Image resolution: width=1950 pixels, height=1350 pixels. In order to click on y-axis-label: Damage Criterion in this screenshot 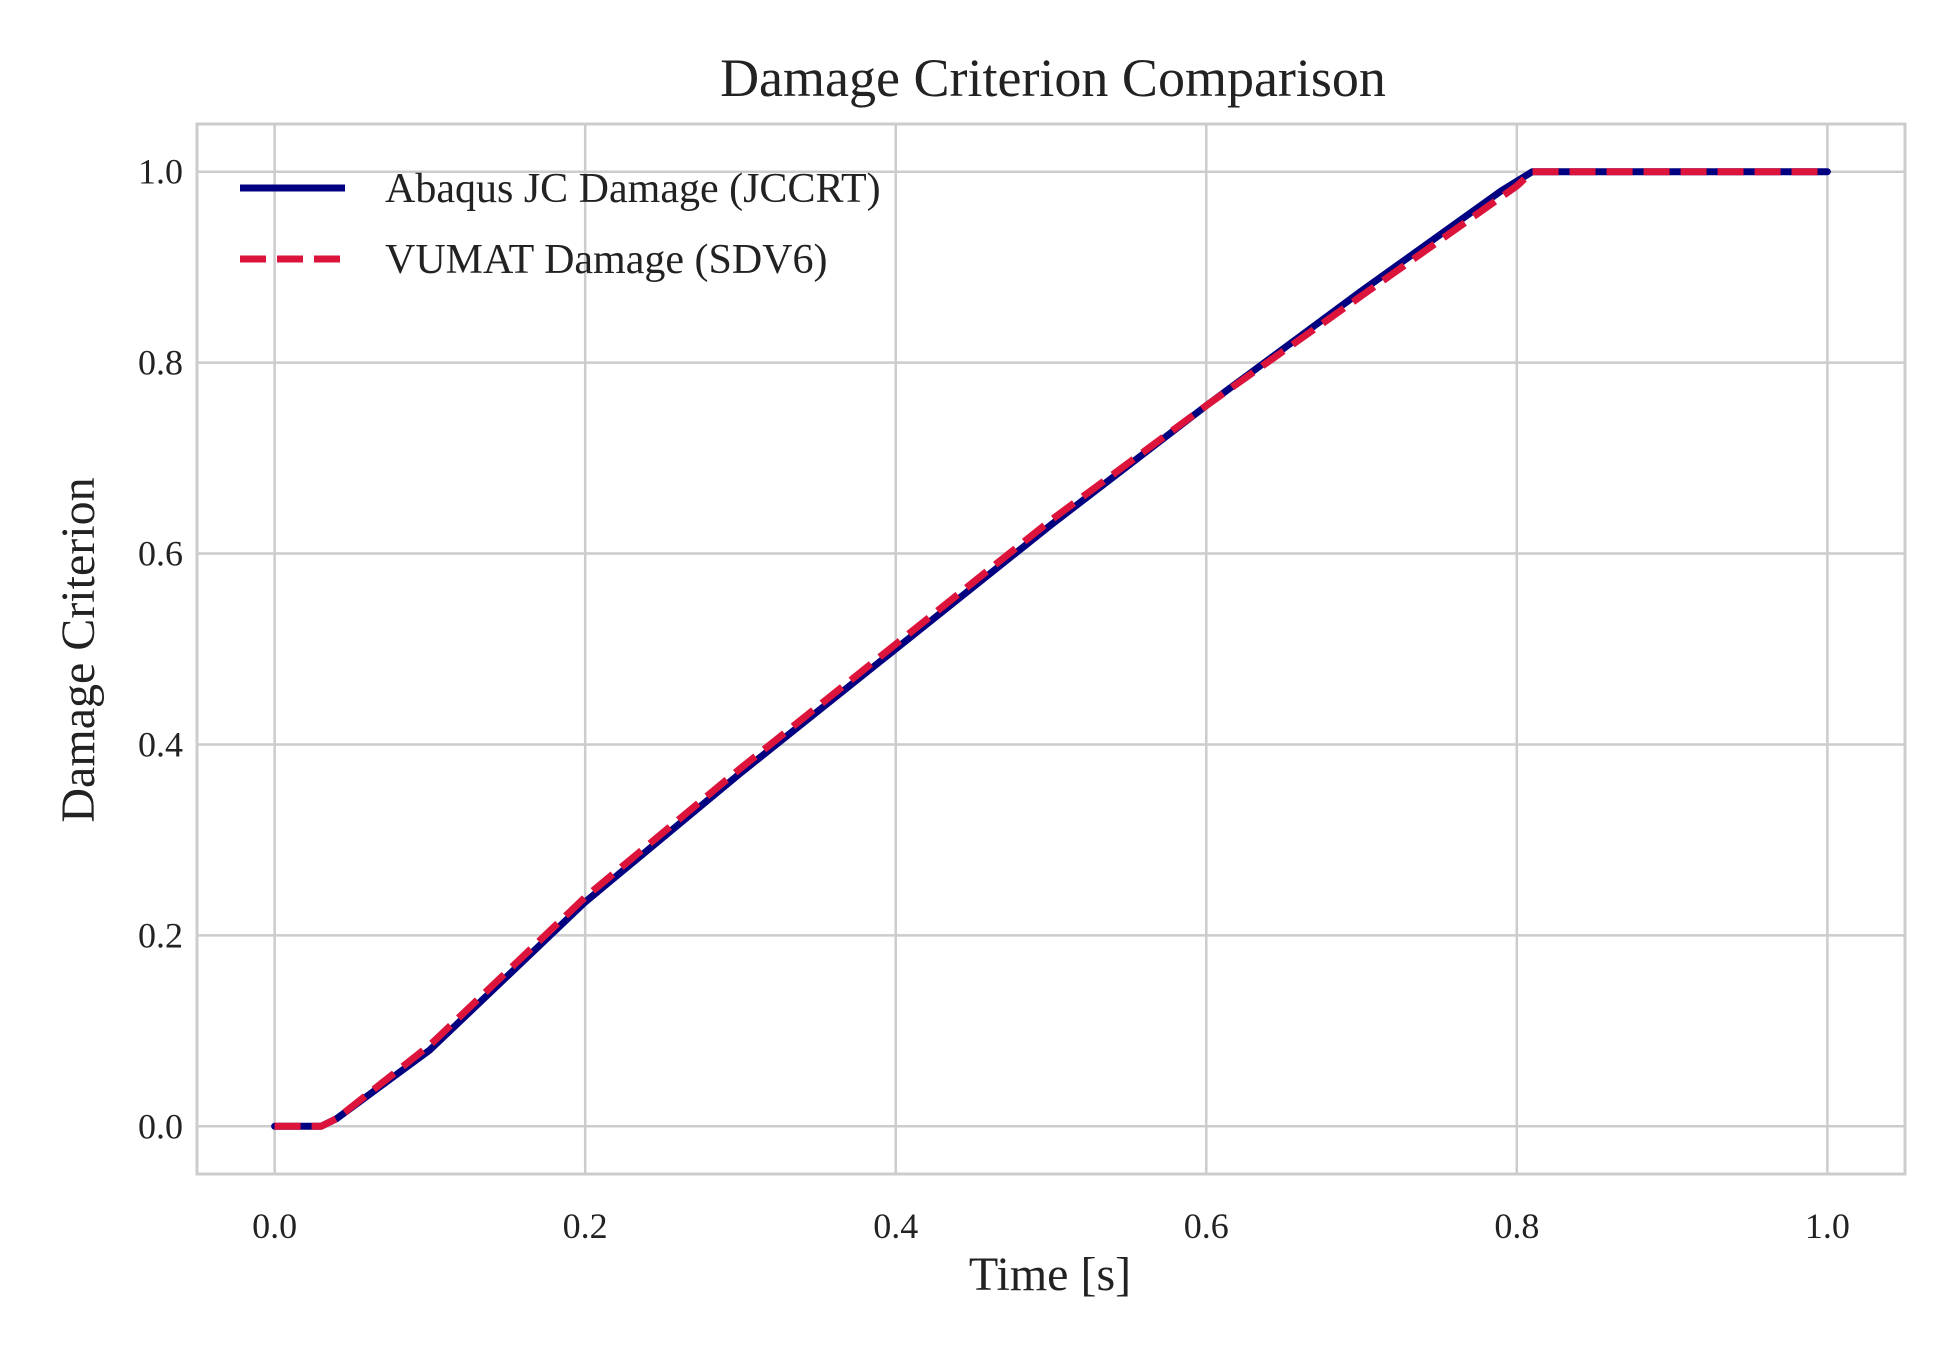, I will do `click(78, 649)`.